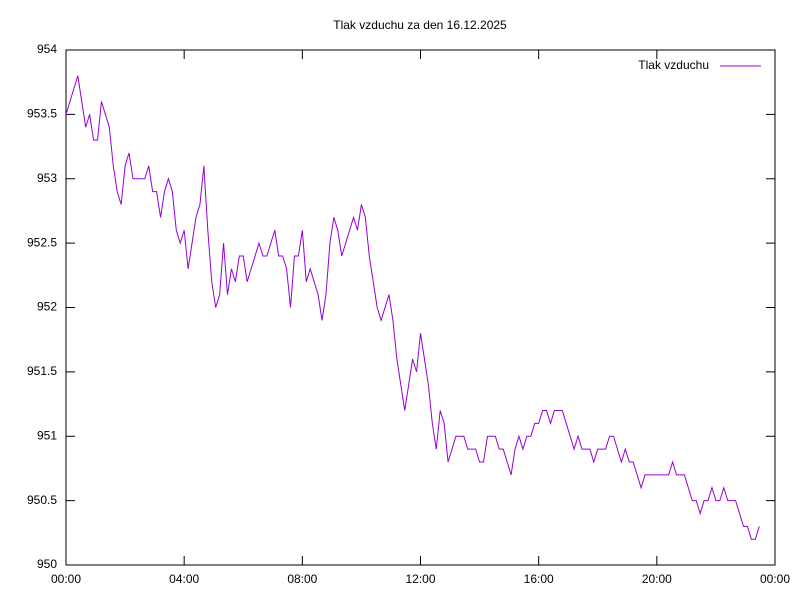 This screenshot has width=800, height=600. What do you see at coordinates (42, 242) in the screenshot?
I see `y-tick-label: 952.5` at bounding box center [42, 242].